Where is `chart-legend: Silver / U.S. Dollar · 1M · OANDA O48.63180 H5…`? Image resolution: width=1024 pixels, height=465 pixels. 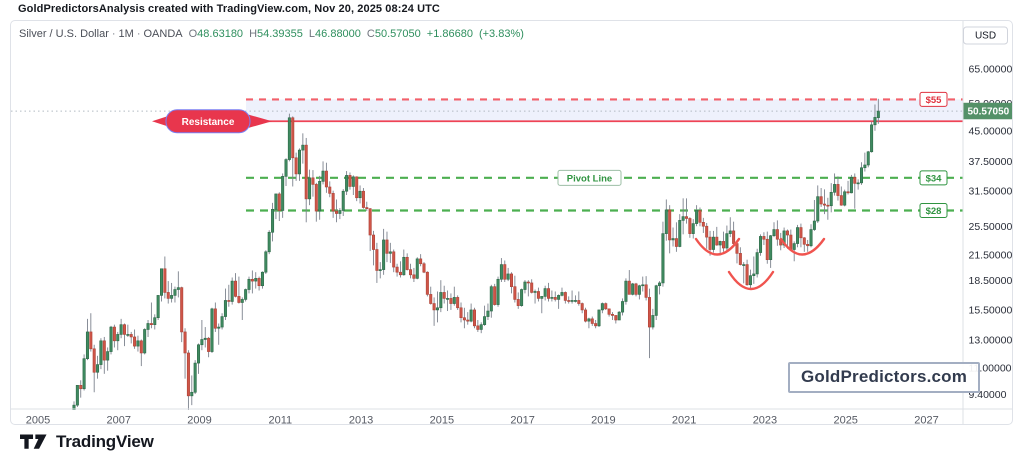 chart-legend: Silver / U.S. Dollar · 1M · OANDA O48.63180 H5… is located at coordinates (271, 34).